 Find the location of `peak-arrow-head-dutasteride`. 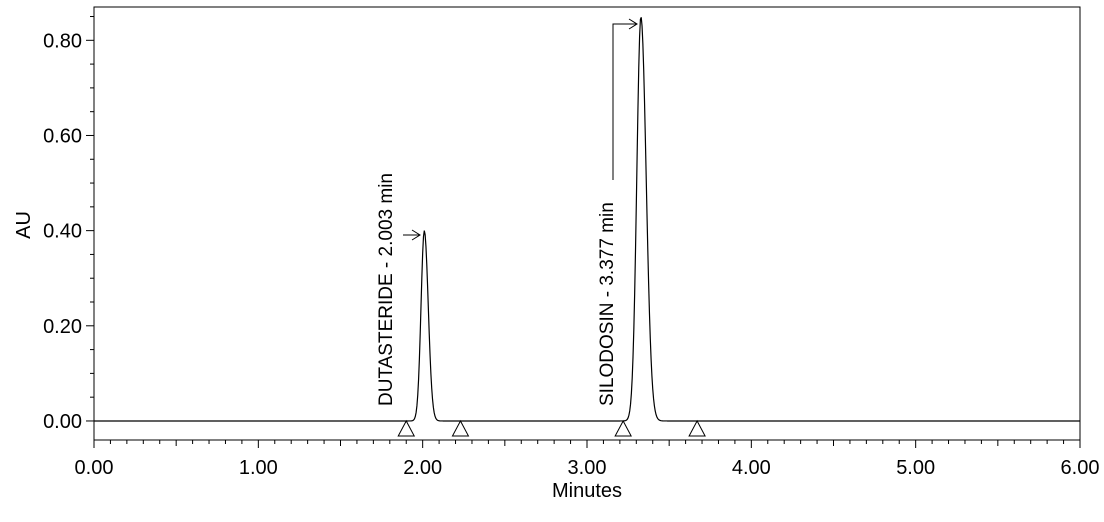

peak-arrow-head-dutasteride is located at coordinates (416, 235).